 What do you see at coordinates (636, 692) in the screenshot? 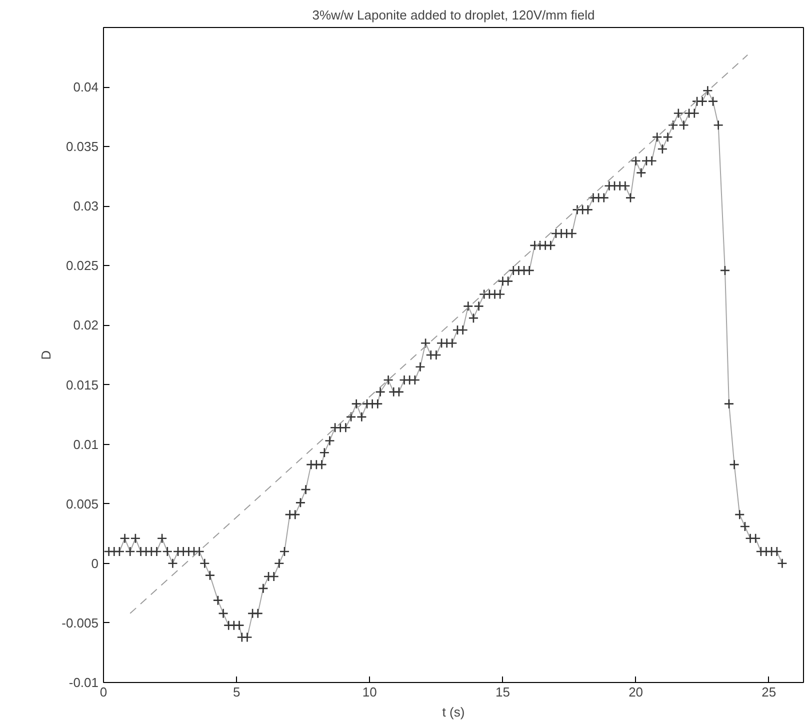
I see `x-tick-label: 20` at bounding box center [636, 692].